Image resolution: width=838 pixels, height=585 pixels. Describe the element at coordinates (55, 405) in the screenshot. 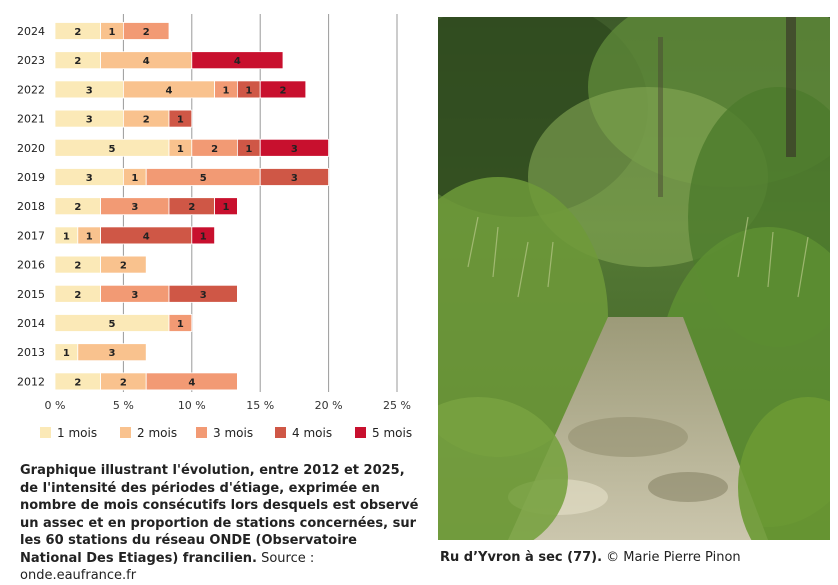

I see `x-tick-label: 0 %` at that location.